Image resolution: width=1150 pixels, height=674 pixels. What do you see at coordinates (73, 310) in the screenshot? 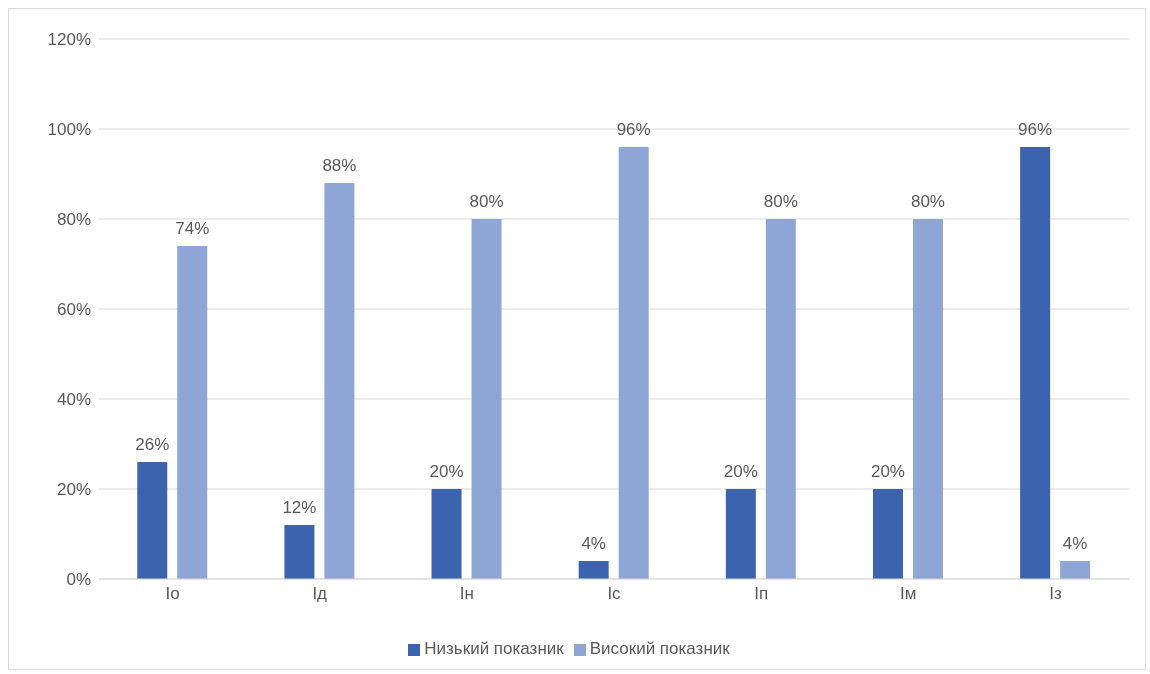
I see `y-tick-label: 60%` at bounding box center [73, 310].